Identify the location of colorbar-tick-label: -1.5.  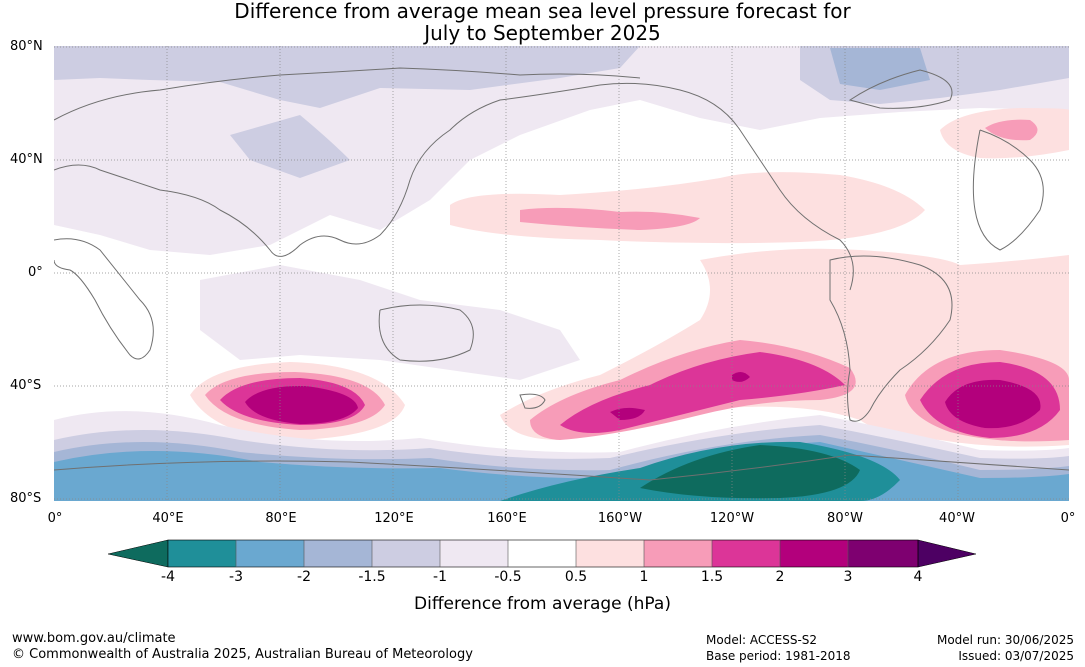
(372, 577).